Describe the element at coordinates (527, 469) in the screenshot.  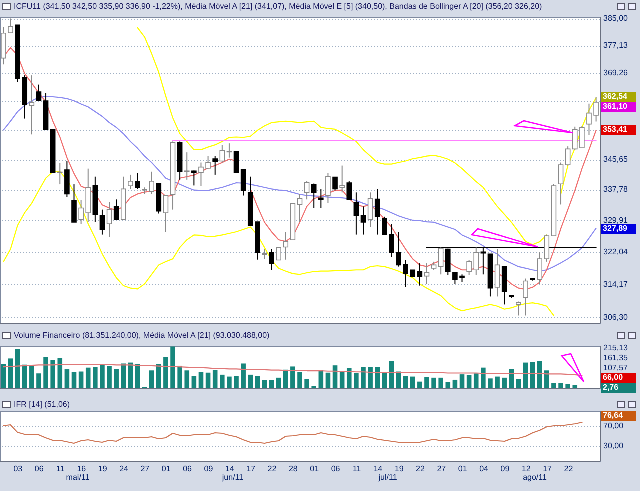
I see `x-tick-label: 12` at that location.